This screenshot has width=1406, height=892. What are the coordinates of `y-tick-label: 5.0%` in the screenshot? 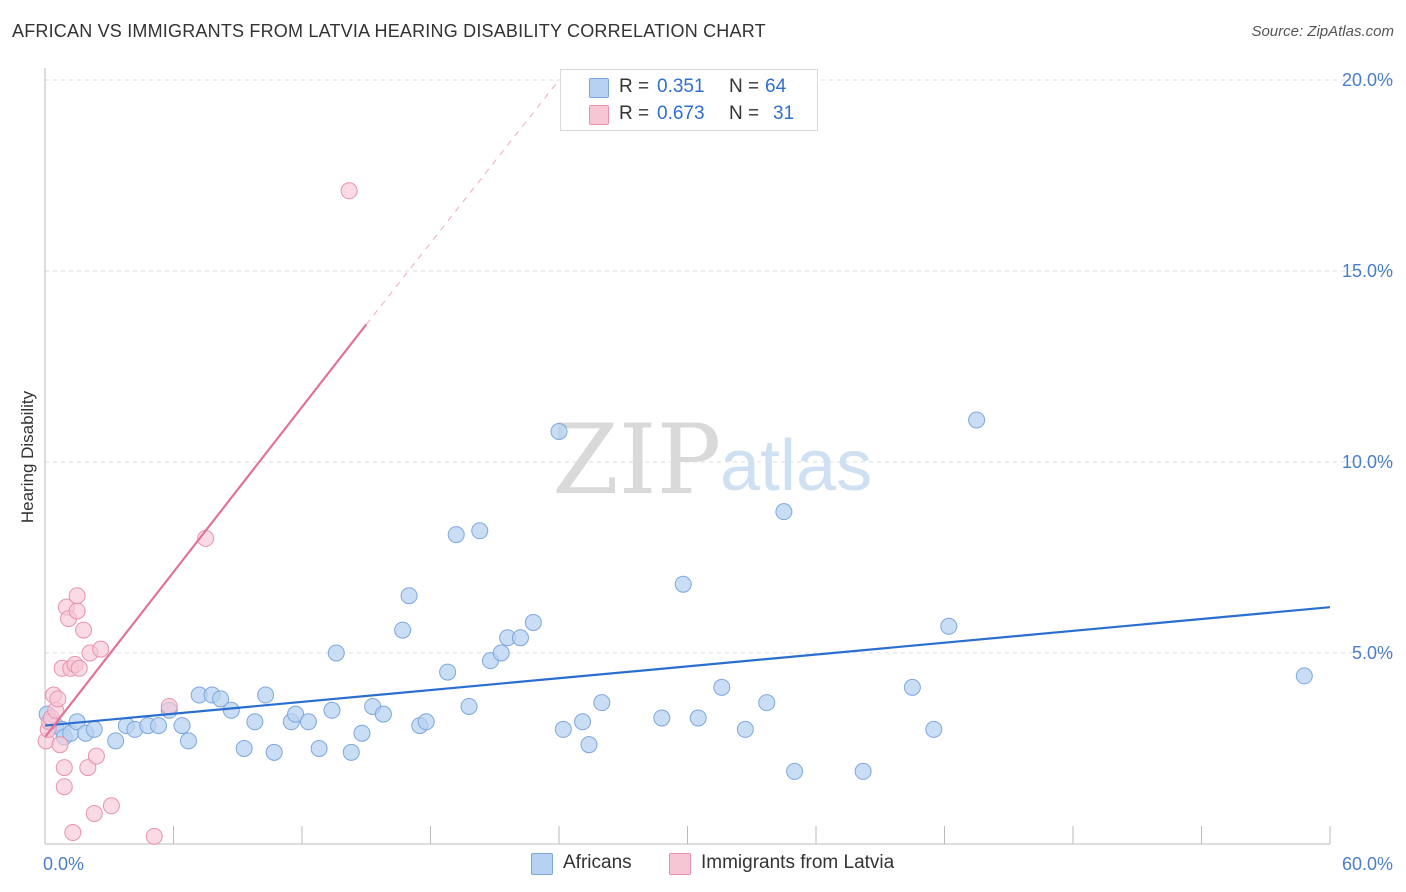 It's located at (1372, 653).